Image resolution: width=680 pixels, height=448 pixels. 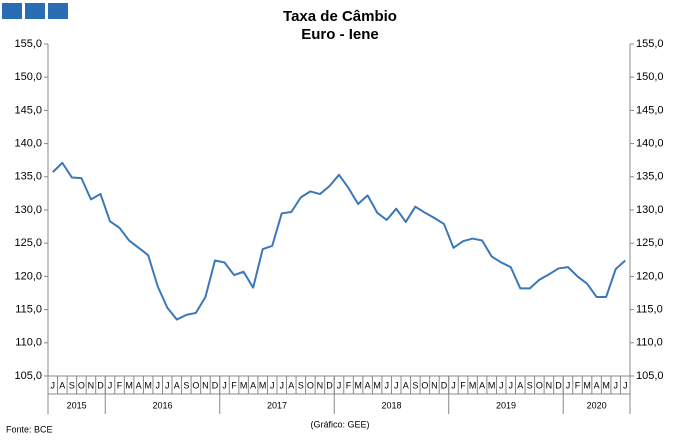 What do you see at coordinates (506, 405) in the screenshot?
I see `year-label: 2019` at bounding box center [506, 405].